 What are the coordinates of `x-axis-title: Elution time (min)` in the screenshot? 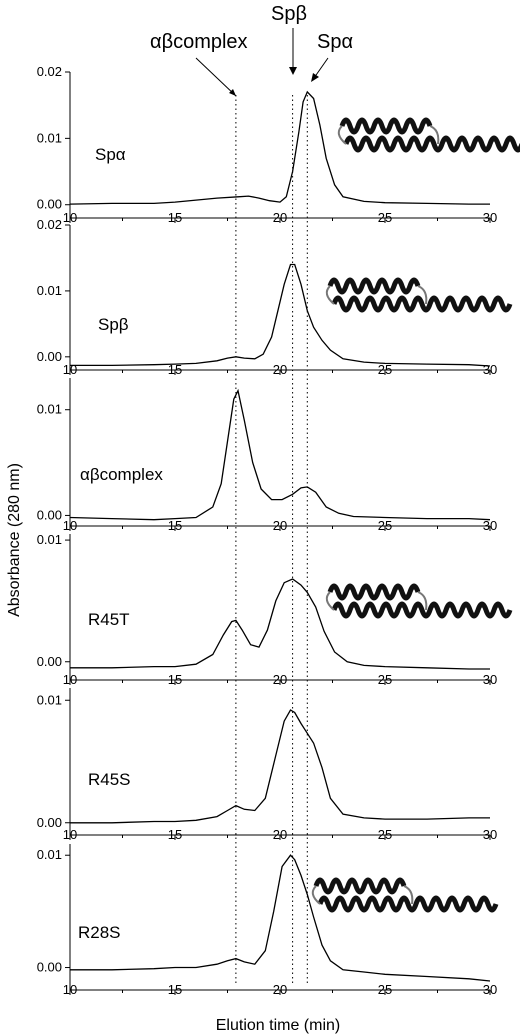 It's located at (278, 1025).